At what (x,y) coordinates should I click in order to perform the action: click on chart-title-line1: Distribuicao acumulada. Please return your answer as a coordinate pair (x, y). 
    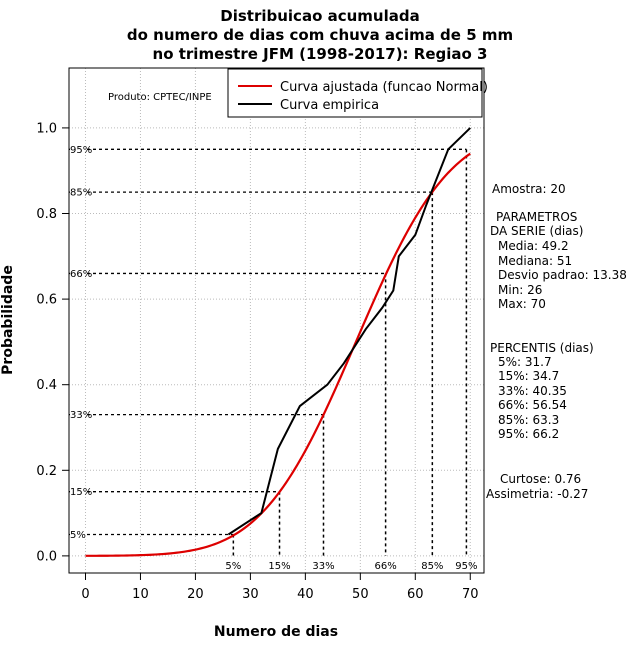
    Looking at the image, I should click on (320, 16).